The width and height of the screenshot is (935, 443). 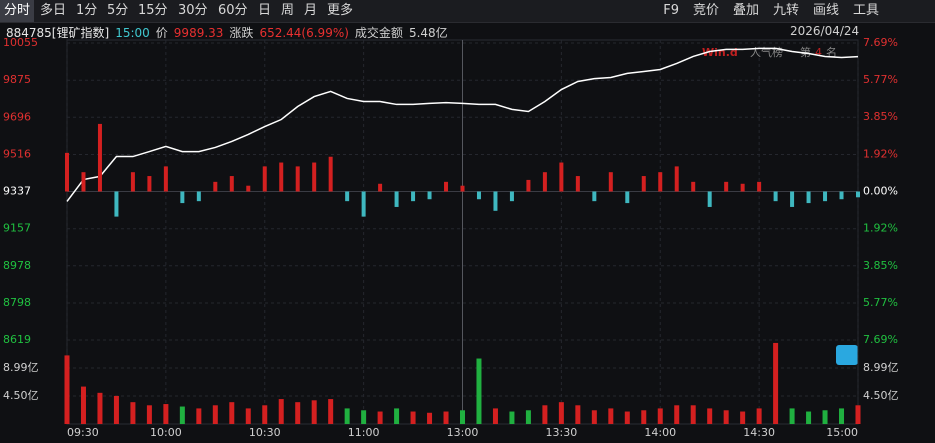 What do you see at coordinates (83, 432) in the screenshot?
I see `x-tick-label: 09:30` at bounding box center [83, 432].